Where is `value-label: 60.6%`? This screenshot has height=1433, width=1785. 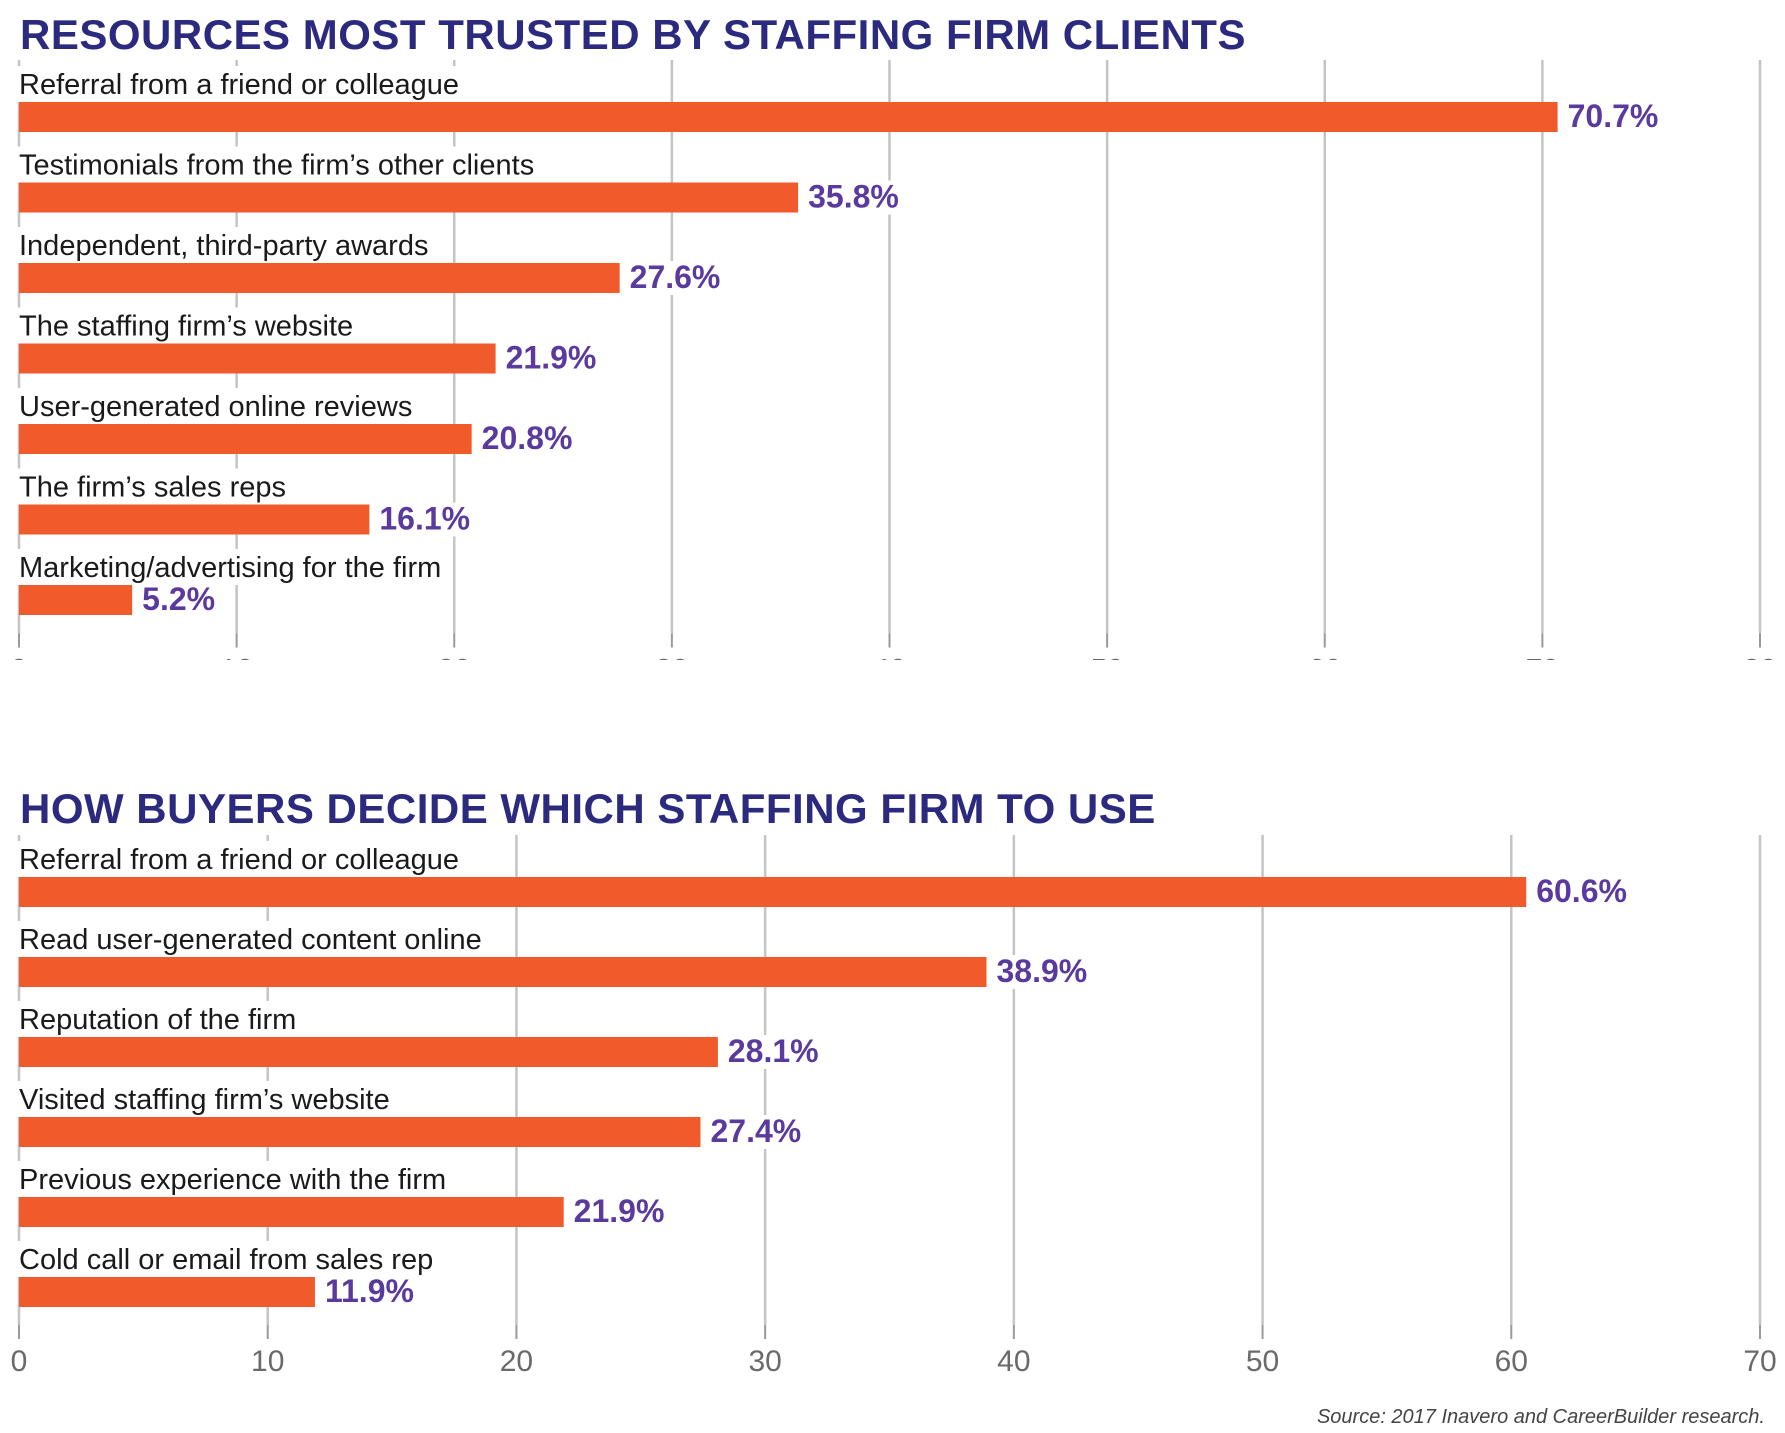 value-label: 60.6% is located at coordinates (1581, 891).